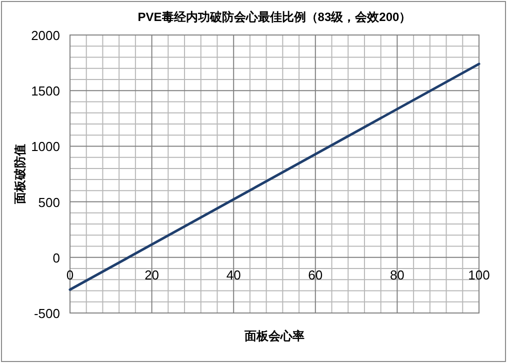 The width and height of the screenshot is (507, 363). Describe the element at coordinates (397, 274) in the screenshot. I see `x-tick-label: 80` at that location.